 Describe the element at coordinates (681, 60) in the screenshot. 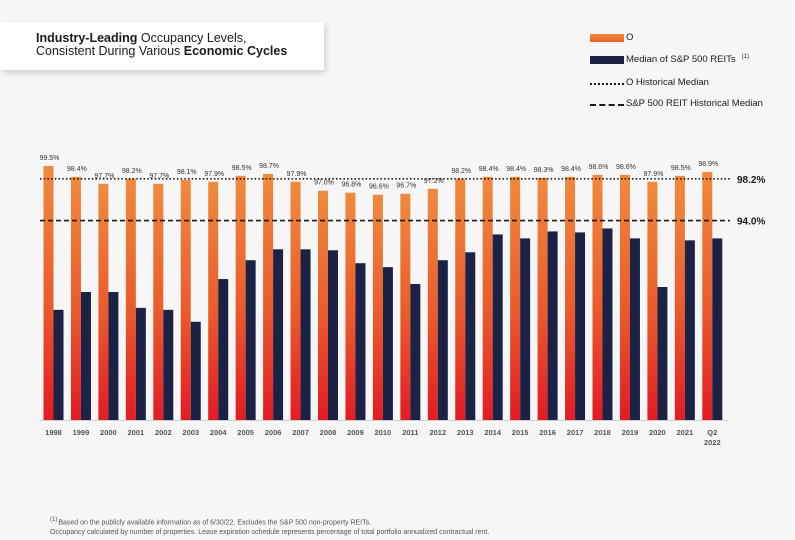

I see `legend-label-sp: Median of S&P 500 REITs` at that location.